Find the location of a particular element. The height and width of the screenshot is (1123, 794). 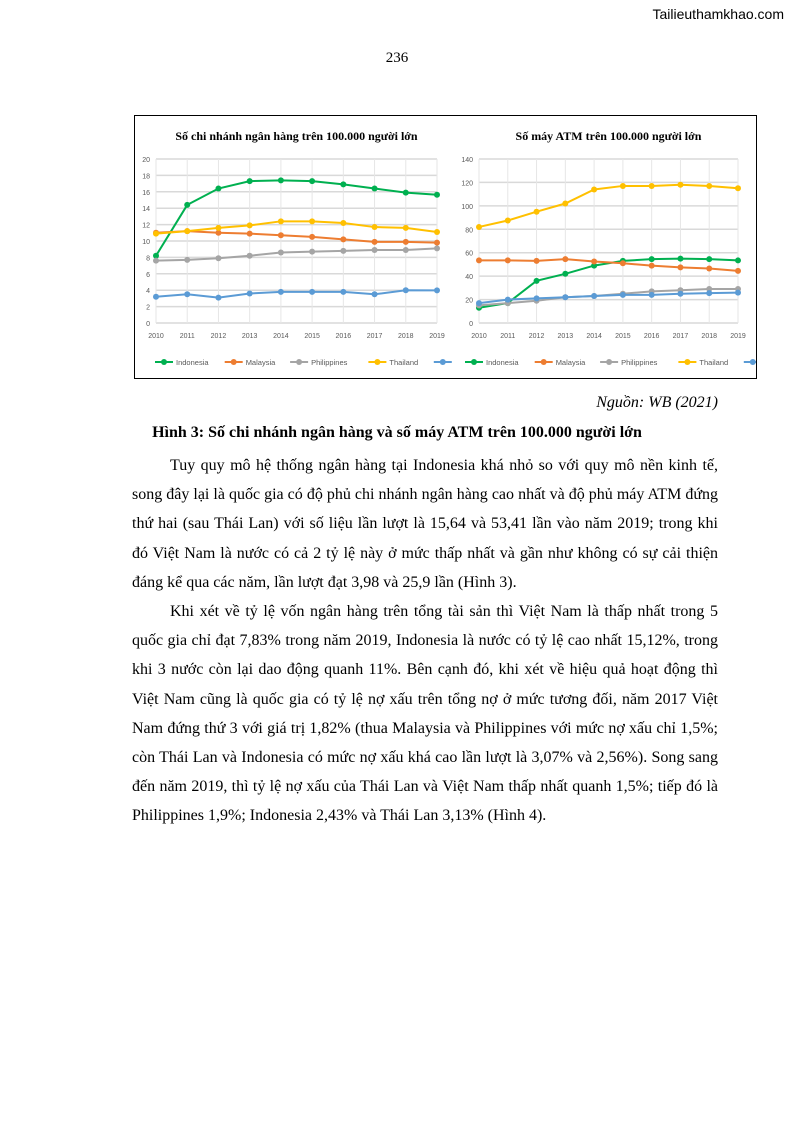

x-tick-label: 2017 is located at coordinates (681, 336).